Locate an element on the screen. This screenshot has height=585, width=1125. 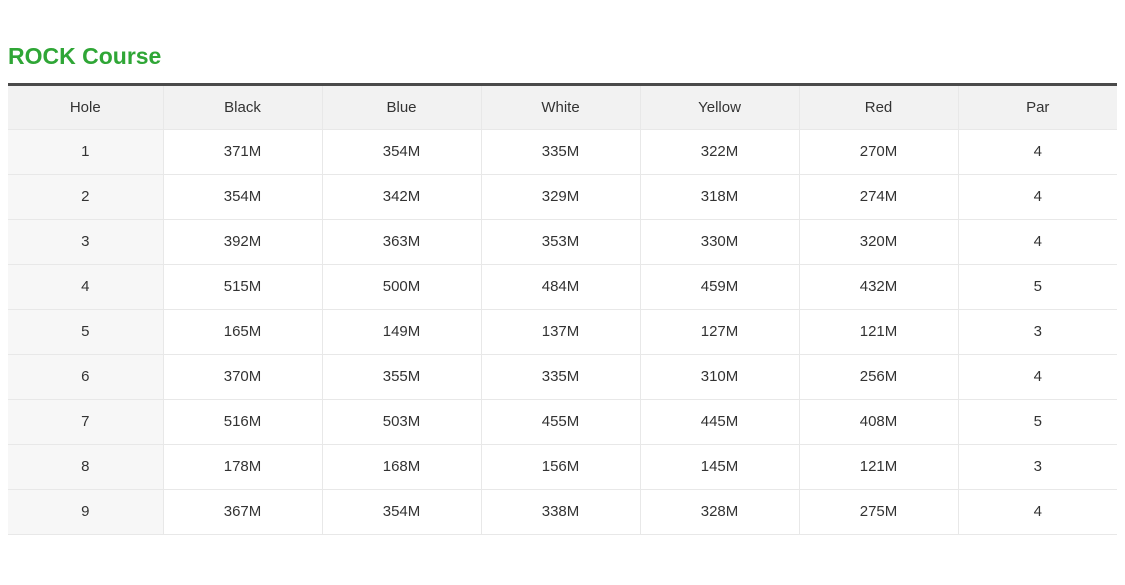
table-row: 6 370M 355M 335M 310M 256M 4 is located at coordinates (562, 377).